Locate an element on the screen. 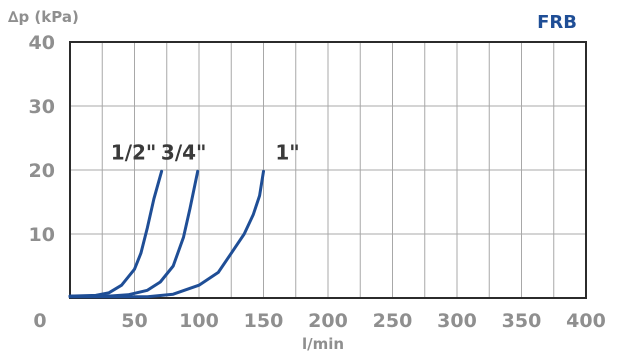  y-axis-label: ∆p (kPa) is located at coordinates (43, 17).